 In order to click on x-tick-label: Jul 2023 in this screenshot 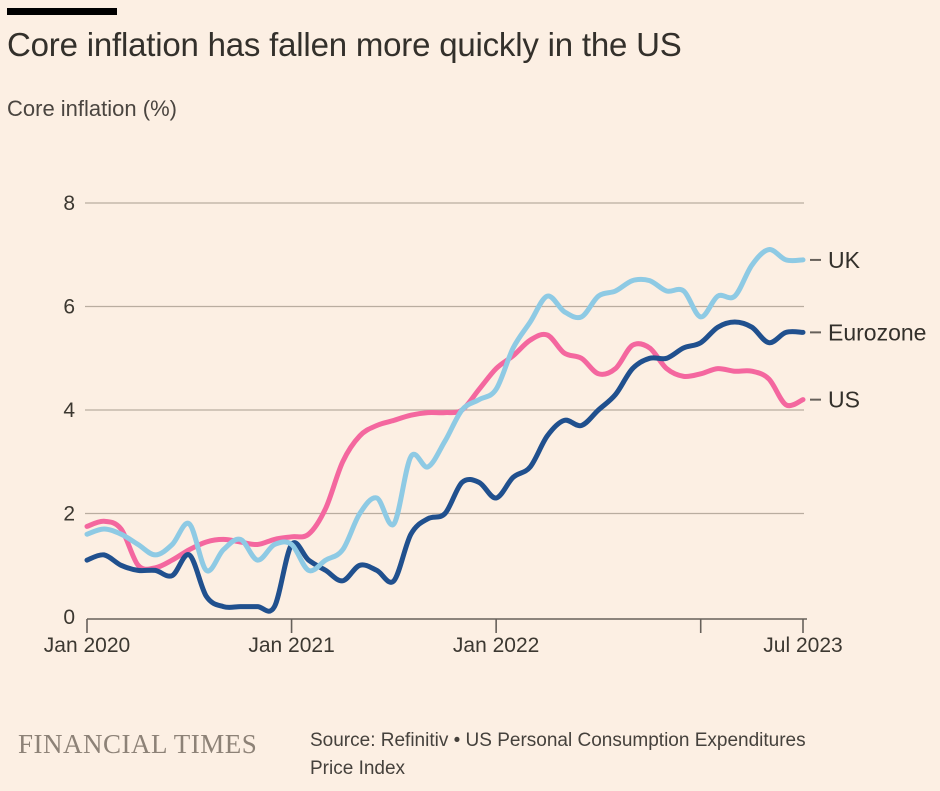, I will do `click(802, 645)`.